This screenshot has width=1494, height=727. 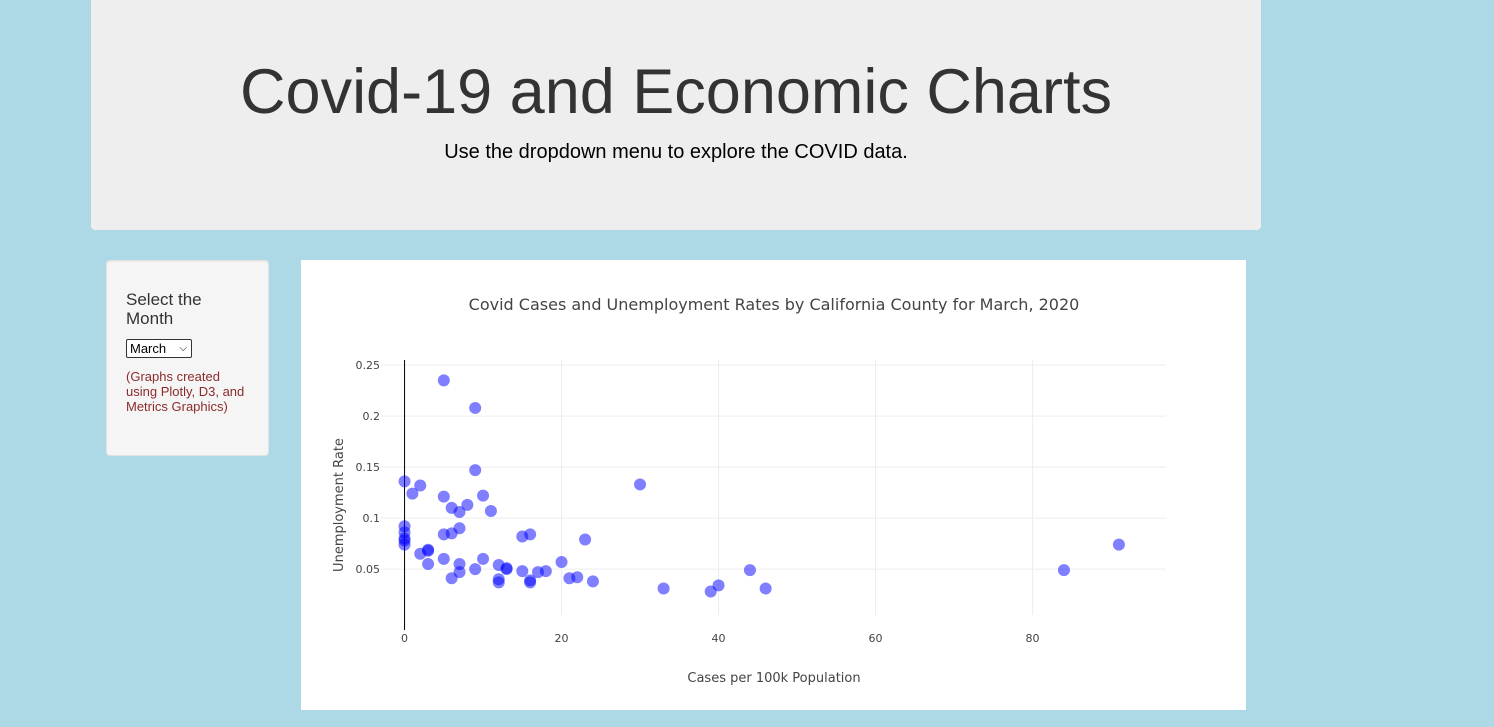 What do you see at coordinates (1033, 638) in the screenshot?
I see `x-tick-label: 80` at bounding box center [1033, 638].